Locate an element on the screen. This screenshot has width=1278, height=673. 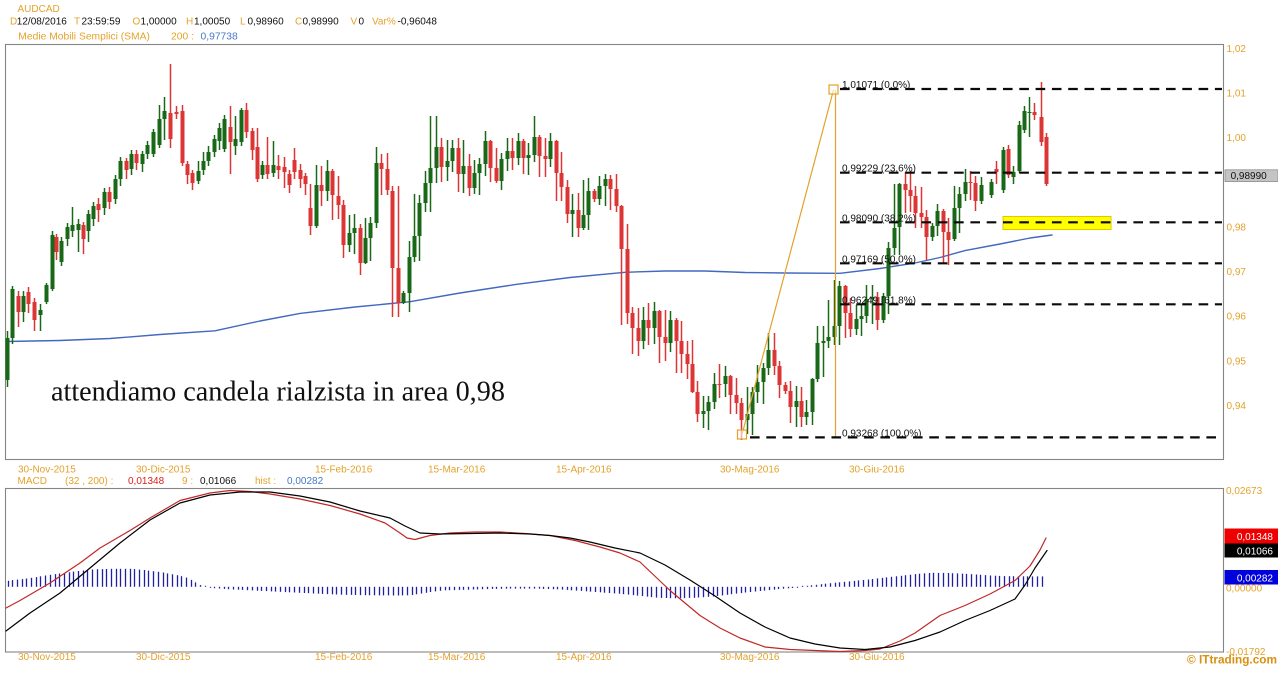
svg-text: AUDCAD is located at coordinates (39, 9).